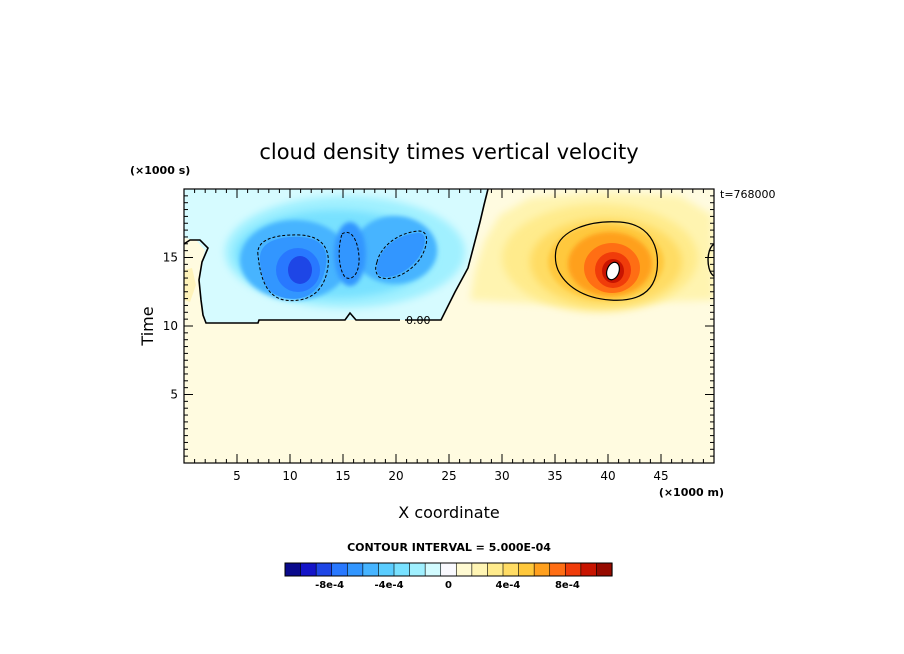 Image resolution: width=904 pixels, height=654 pixels. Describe the element at coordinates (190, 285) in the screenshot. I see `edge-blob-left` at that location.